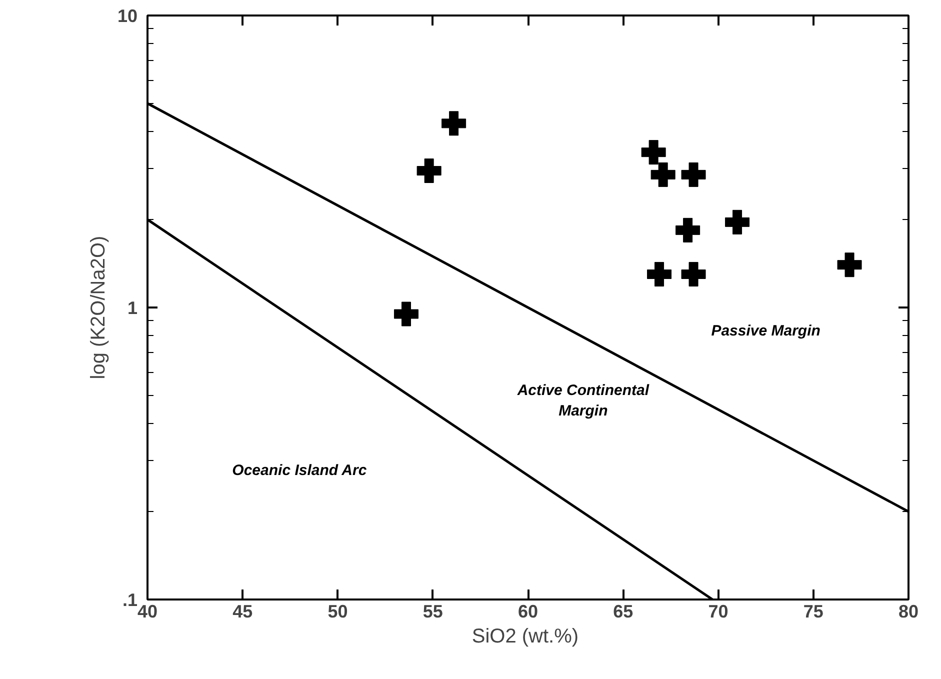 The height and width of the screenshot is (679, 941). Describe the element at coordinates (583, 401) in the screenshot. I see `annotation: Active Continental Margin` at that location.